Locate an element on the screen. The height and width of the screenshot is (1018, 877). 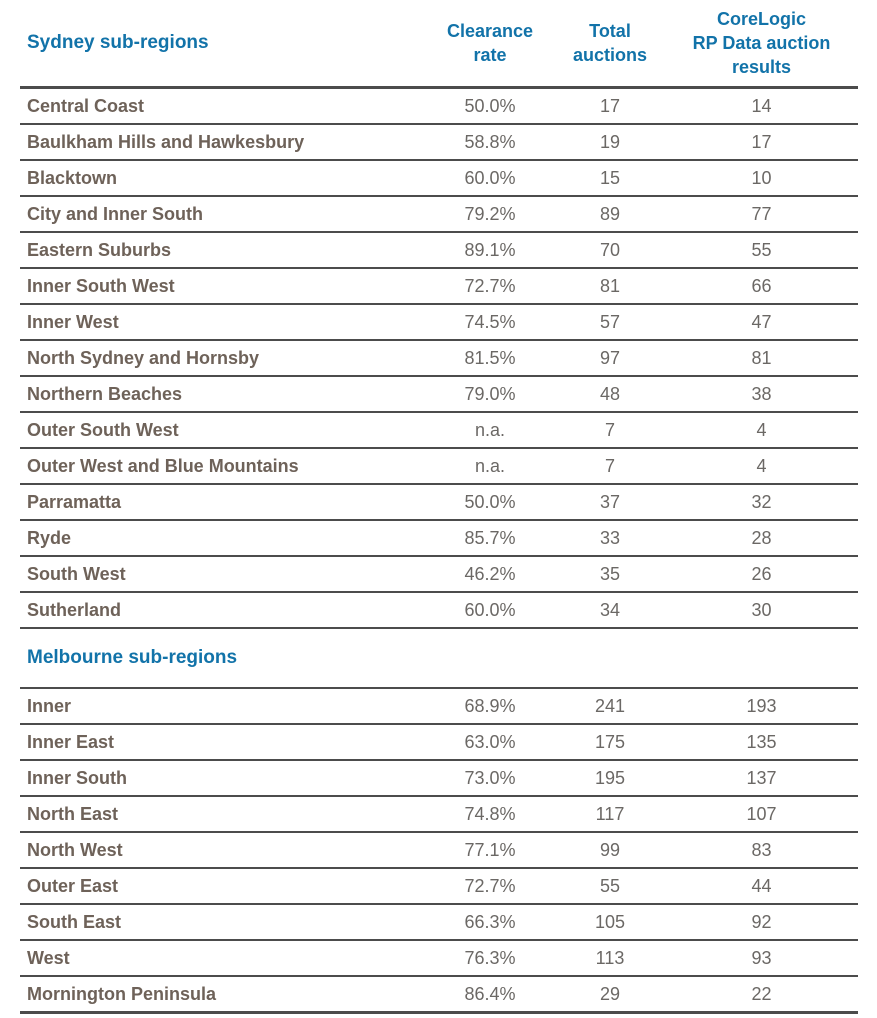
table-row: Inner South West 72.7% 81 66 is located at coordinates (439, 287).